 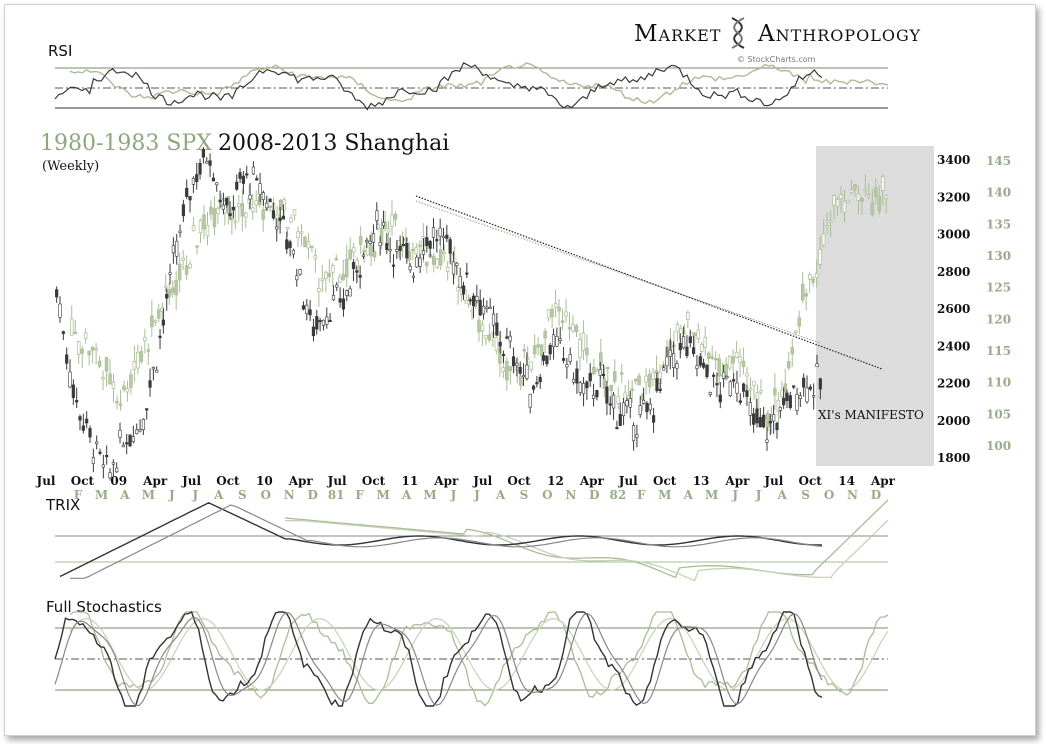 I want to click on x-axis-bottom: F M A M J J A S O N D 81 F M A M J J A S O N D 82 F M A M J J A S O N D, so click(x=477, y=495).